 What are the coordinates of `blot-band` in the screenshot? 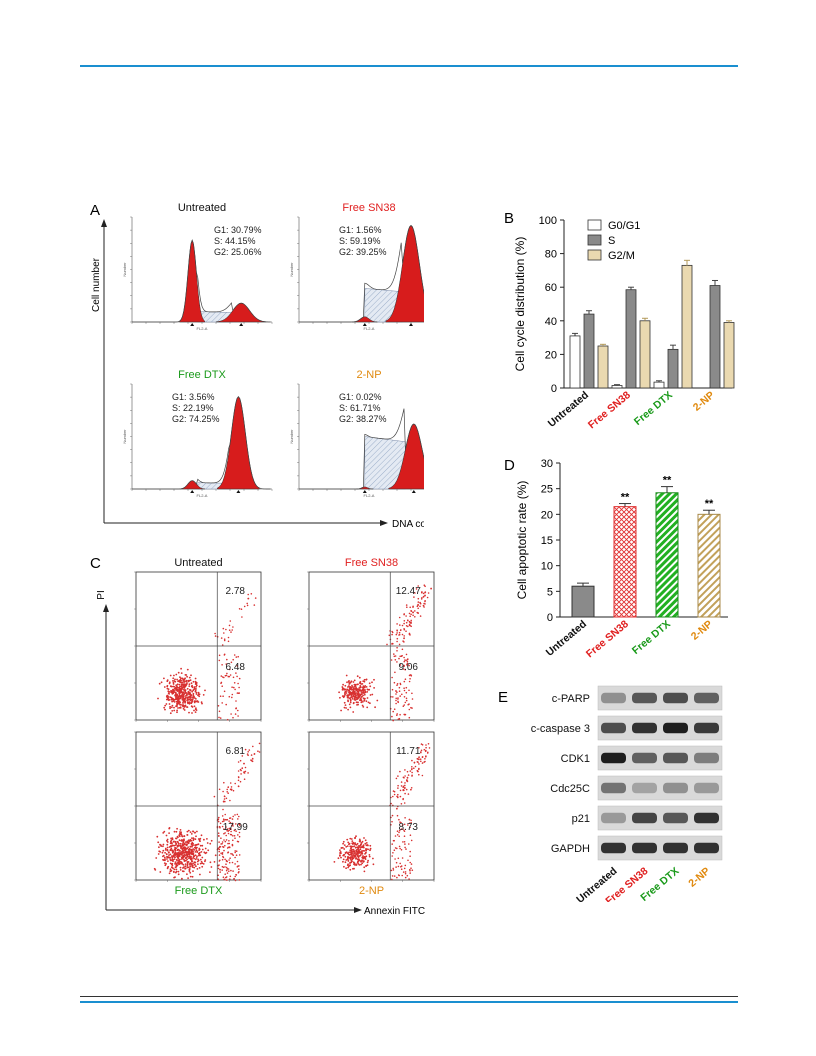 It's located at (706, 758).